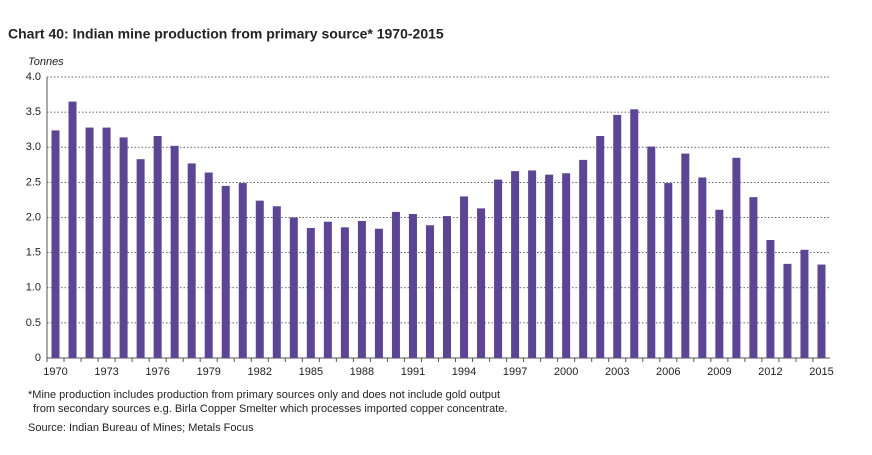  Describe the element at coordinates (33, 253) in the screenshot. I see `y-tick-label: 1.5` at that location.